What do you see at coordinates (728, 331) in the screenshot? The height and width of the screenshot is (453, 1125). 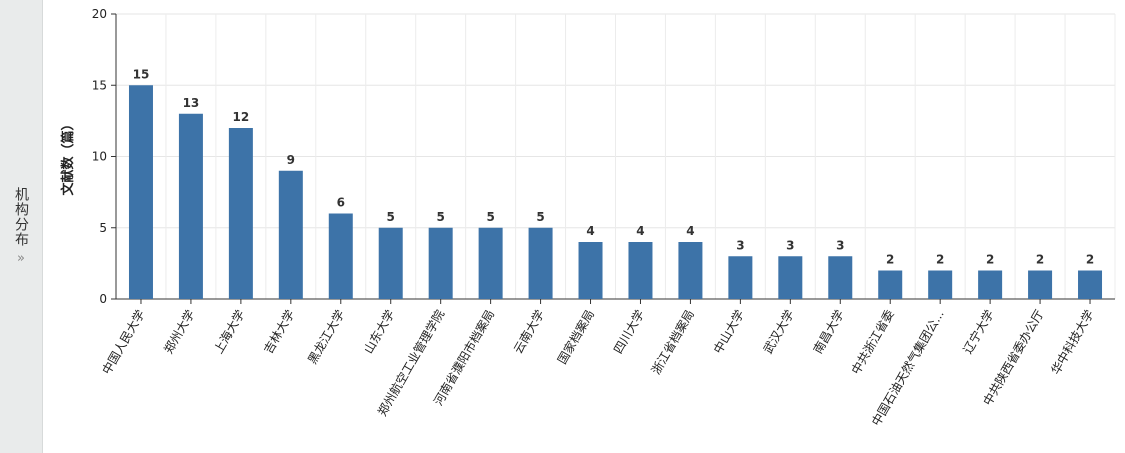 I see `x-tick-label: 中山大学` at bounding box center [728, 331].